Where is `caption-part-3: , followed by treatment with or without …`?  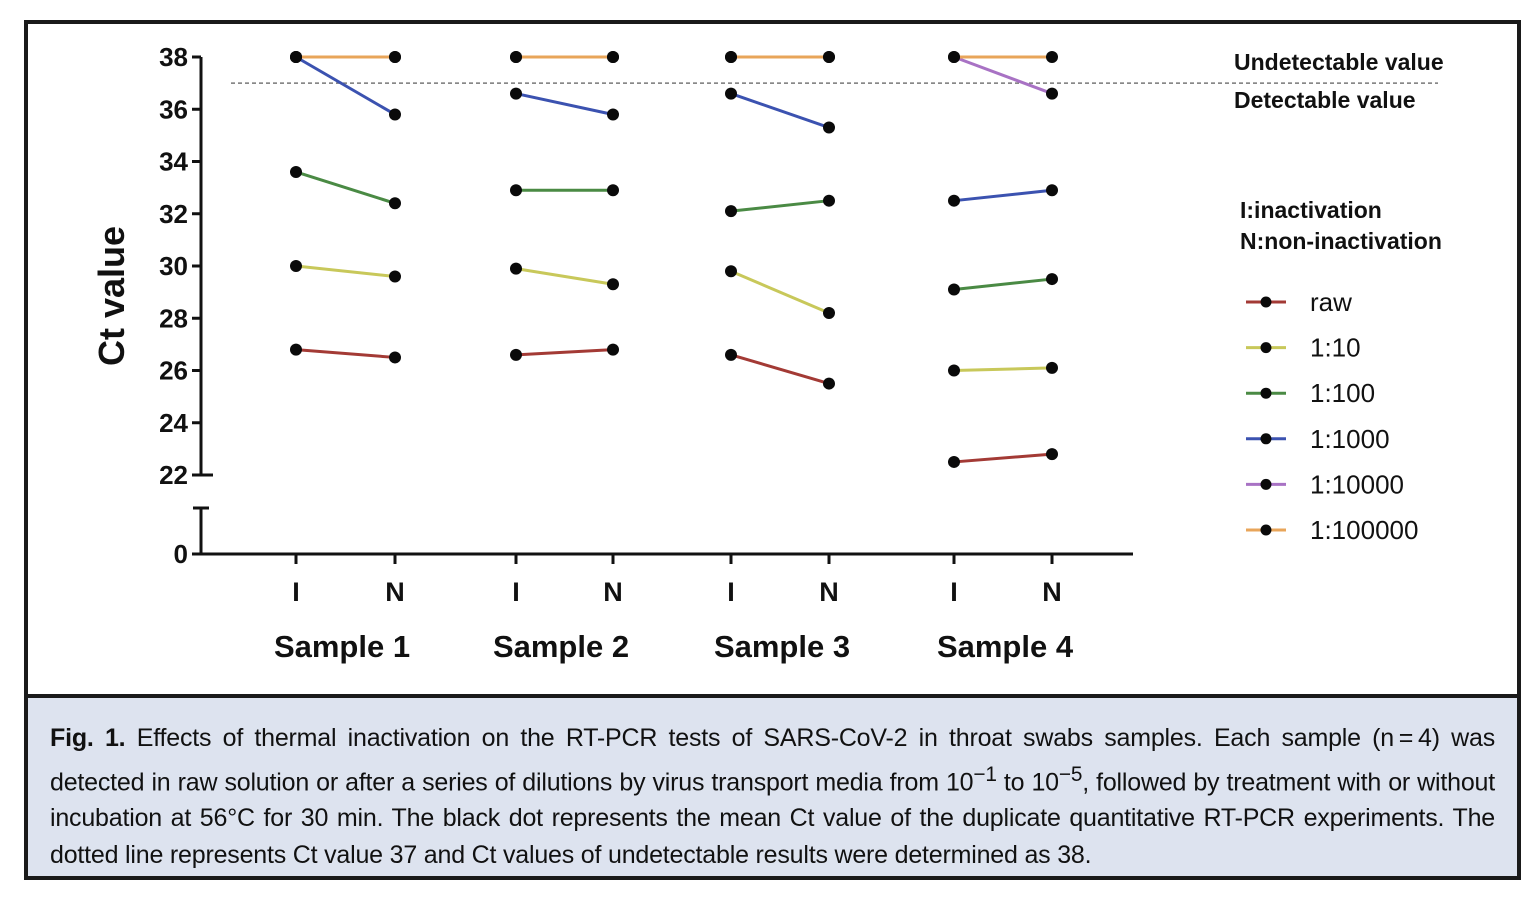 caption-part-3: , followed by treatment with or without … is located at coordinates (772, 818).